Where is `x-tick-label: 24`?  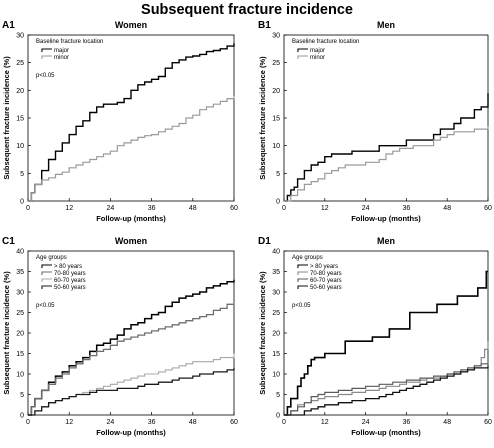 x-tick-label: 24 is located at coordinates (111, 422).